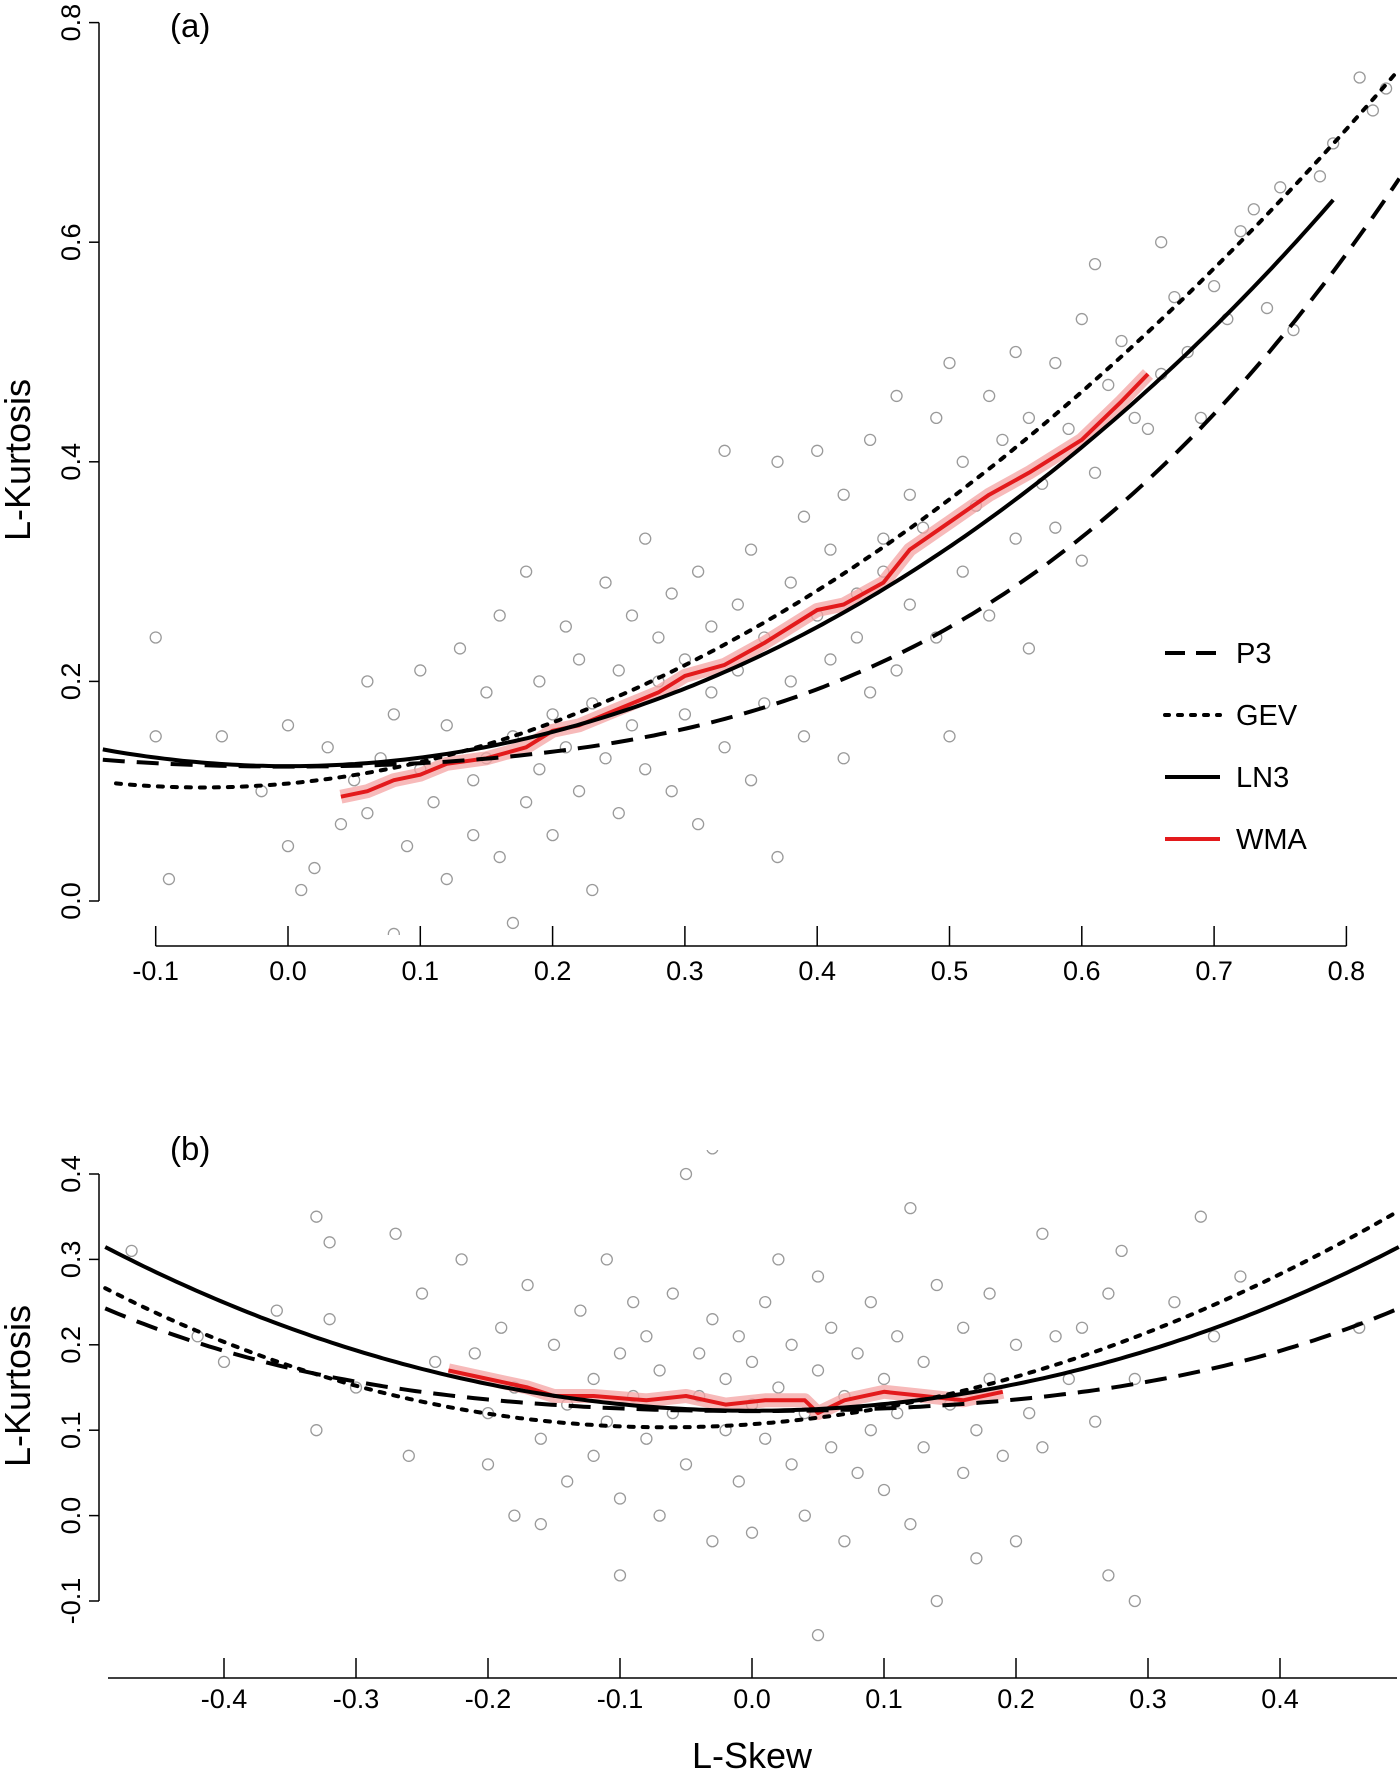 This screenshot has width=1400, height=1775. I want to click on ln3-curve, so click(752, 1329).